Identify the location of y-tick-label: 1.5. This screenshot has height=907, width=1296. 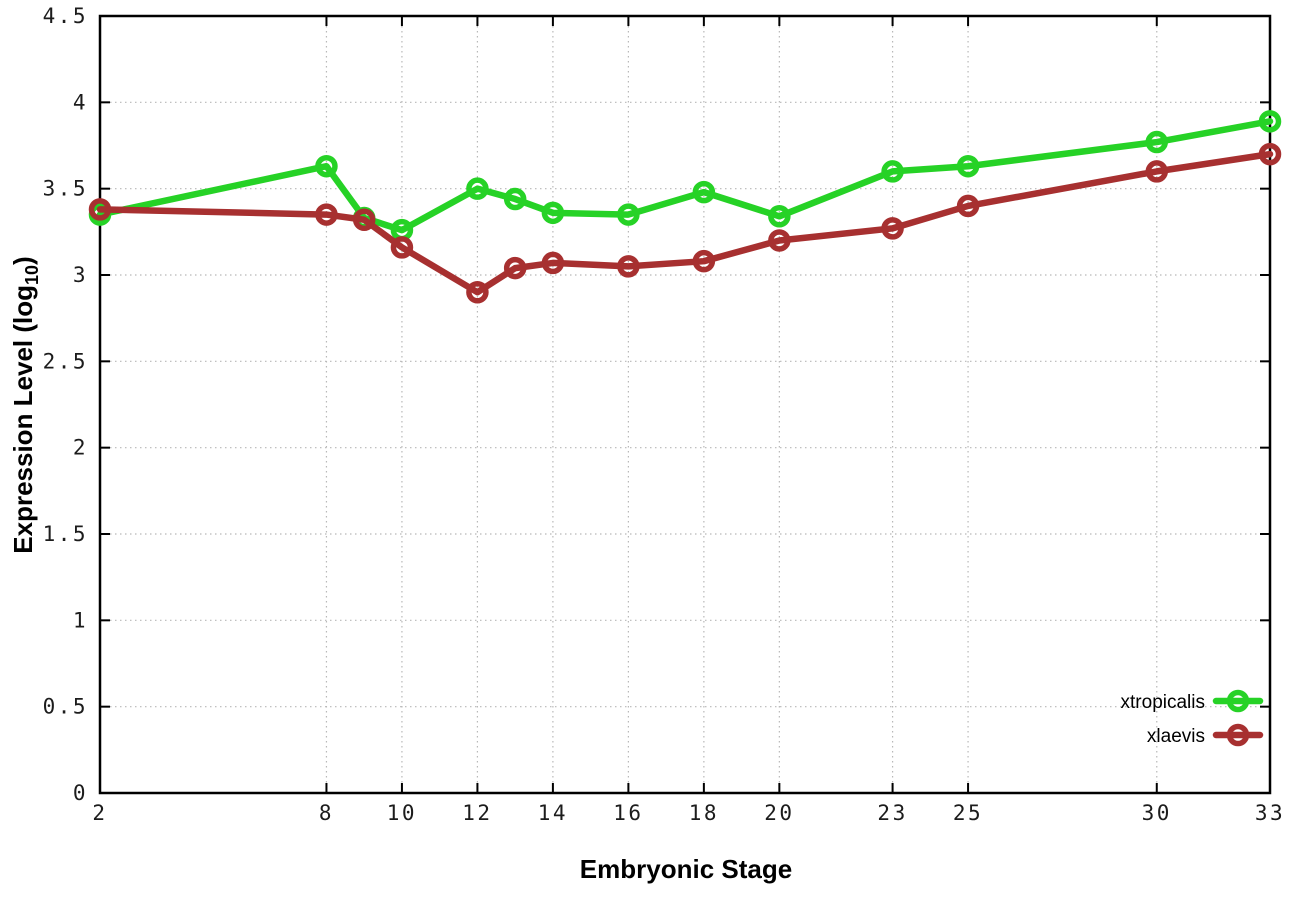
(65, 534).